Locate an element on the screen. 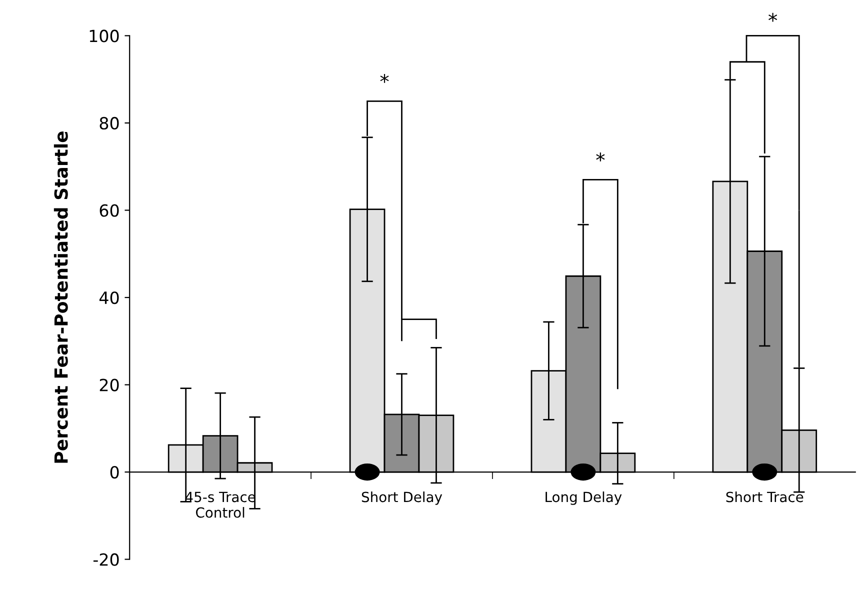 This screenshot has height=595, width=864. y-tick-label: 20 is located at coordinates (109, 385).